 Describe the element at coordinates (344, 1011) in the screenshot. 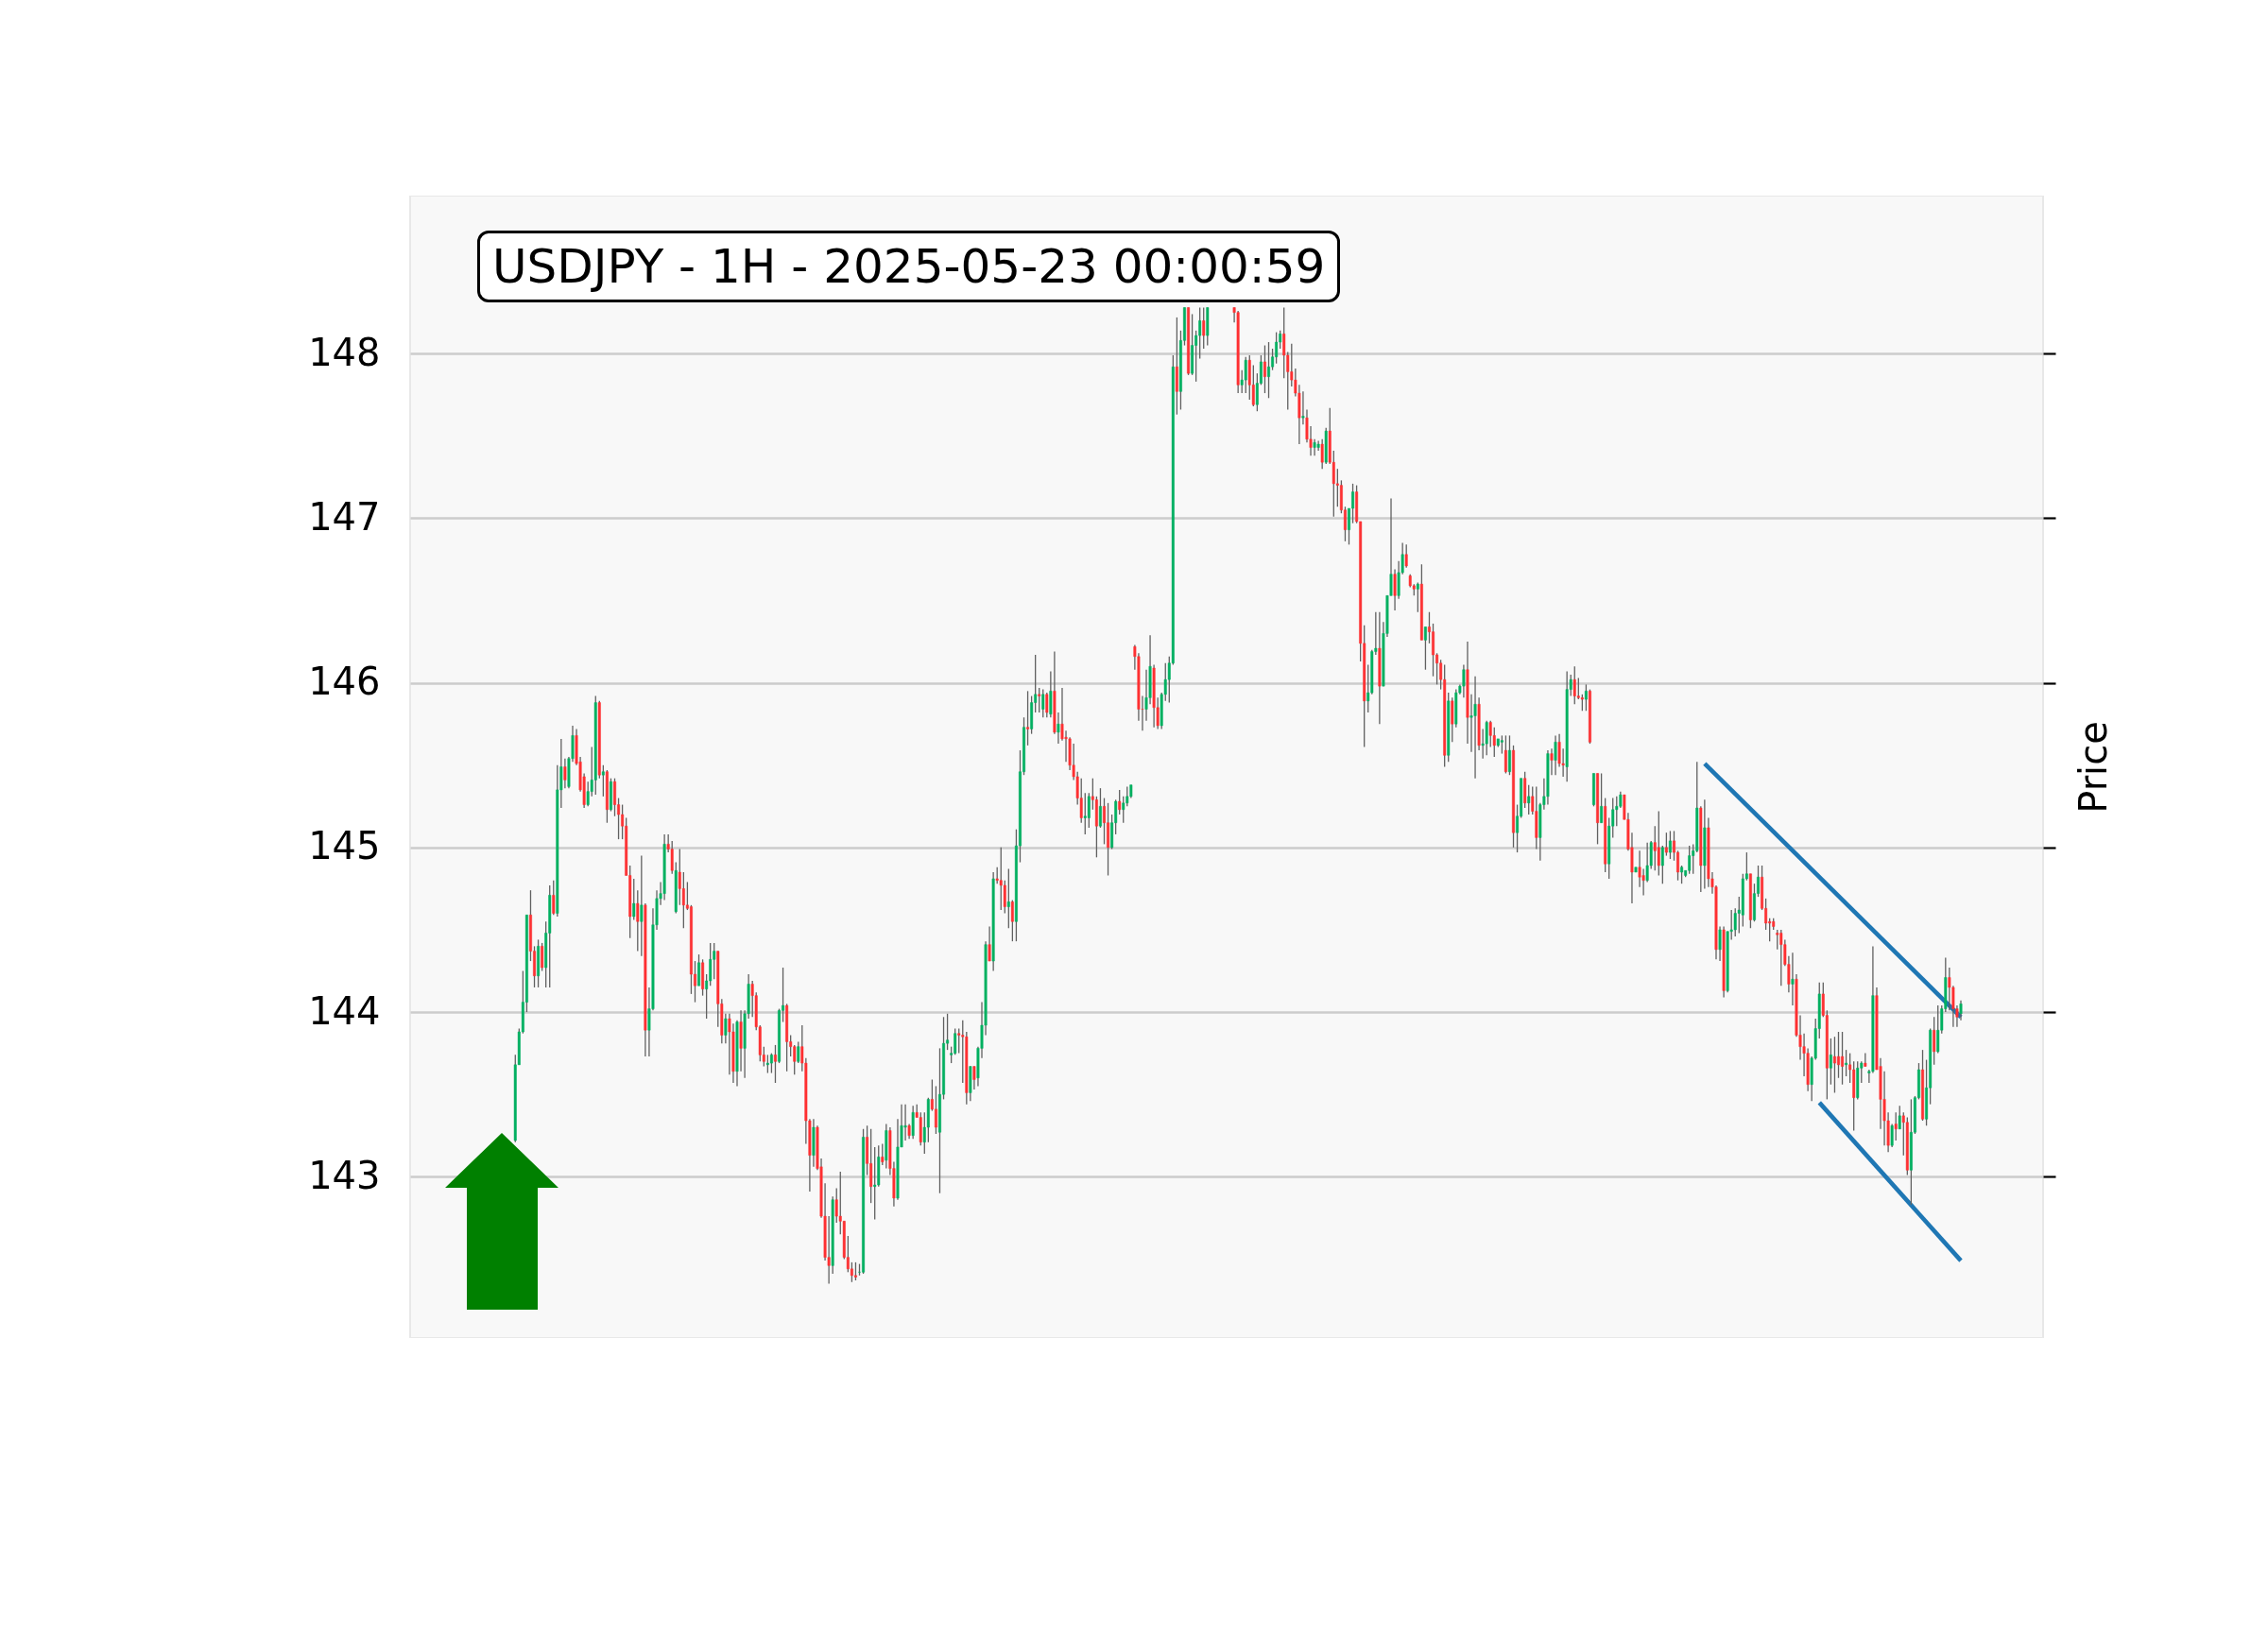

I see `y-tick-label: 144` at that location.